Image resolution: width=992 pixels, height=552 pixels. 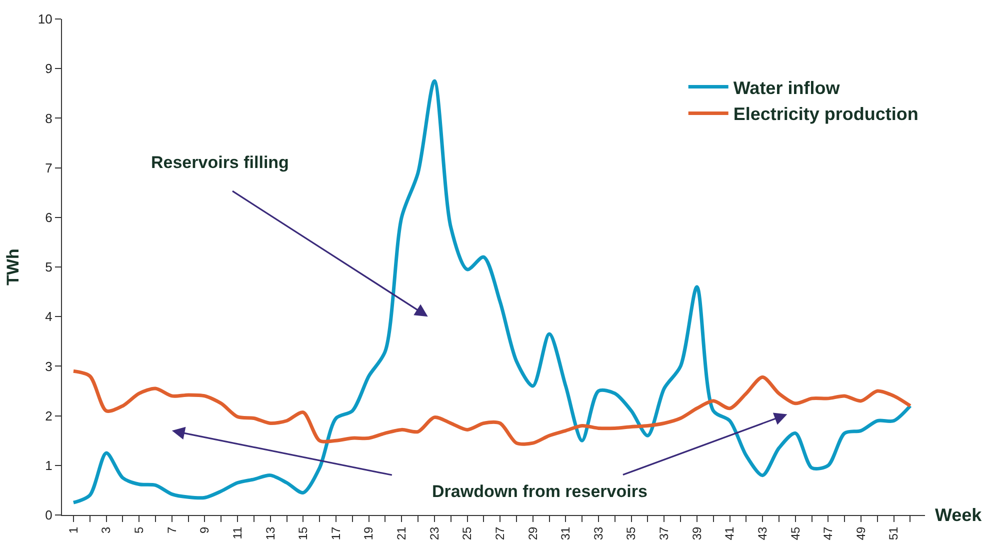 What do you see at coordinates (48, 366) in the screenshot?
I see `y-tick-label: 3` at bounding box center [48, 366].